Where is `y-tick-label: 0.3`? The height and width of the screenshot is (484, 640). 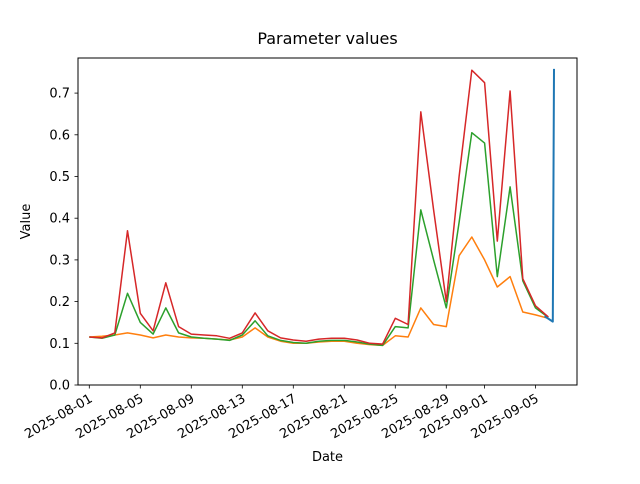 y-tick-label: 0.3 is located at coordinates (59, 260).